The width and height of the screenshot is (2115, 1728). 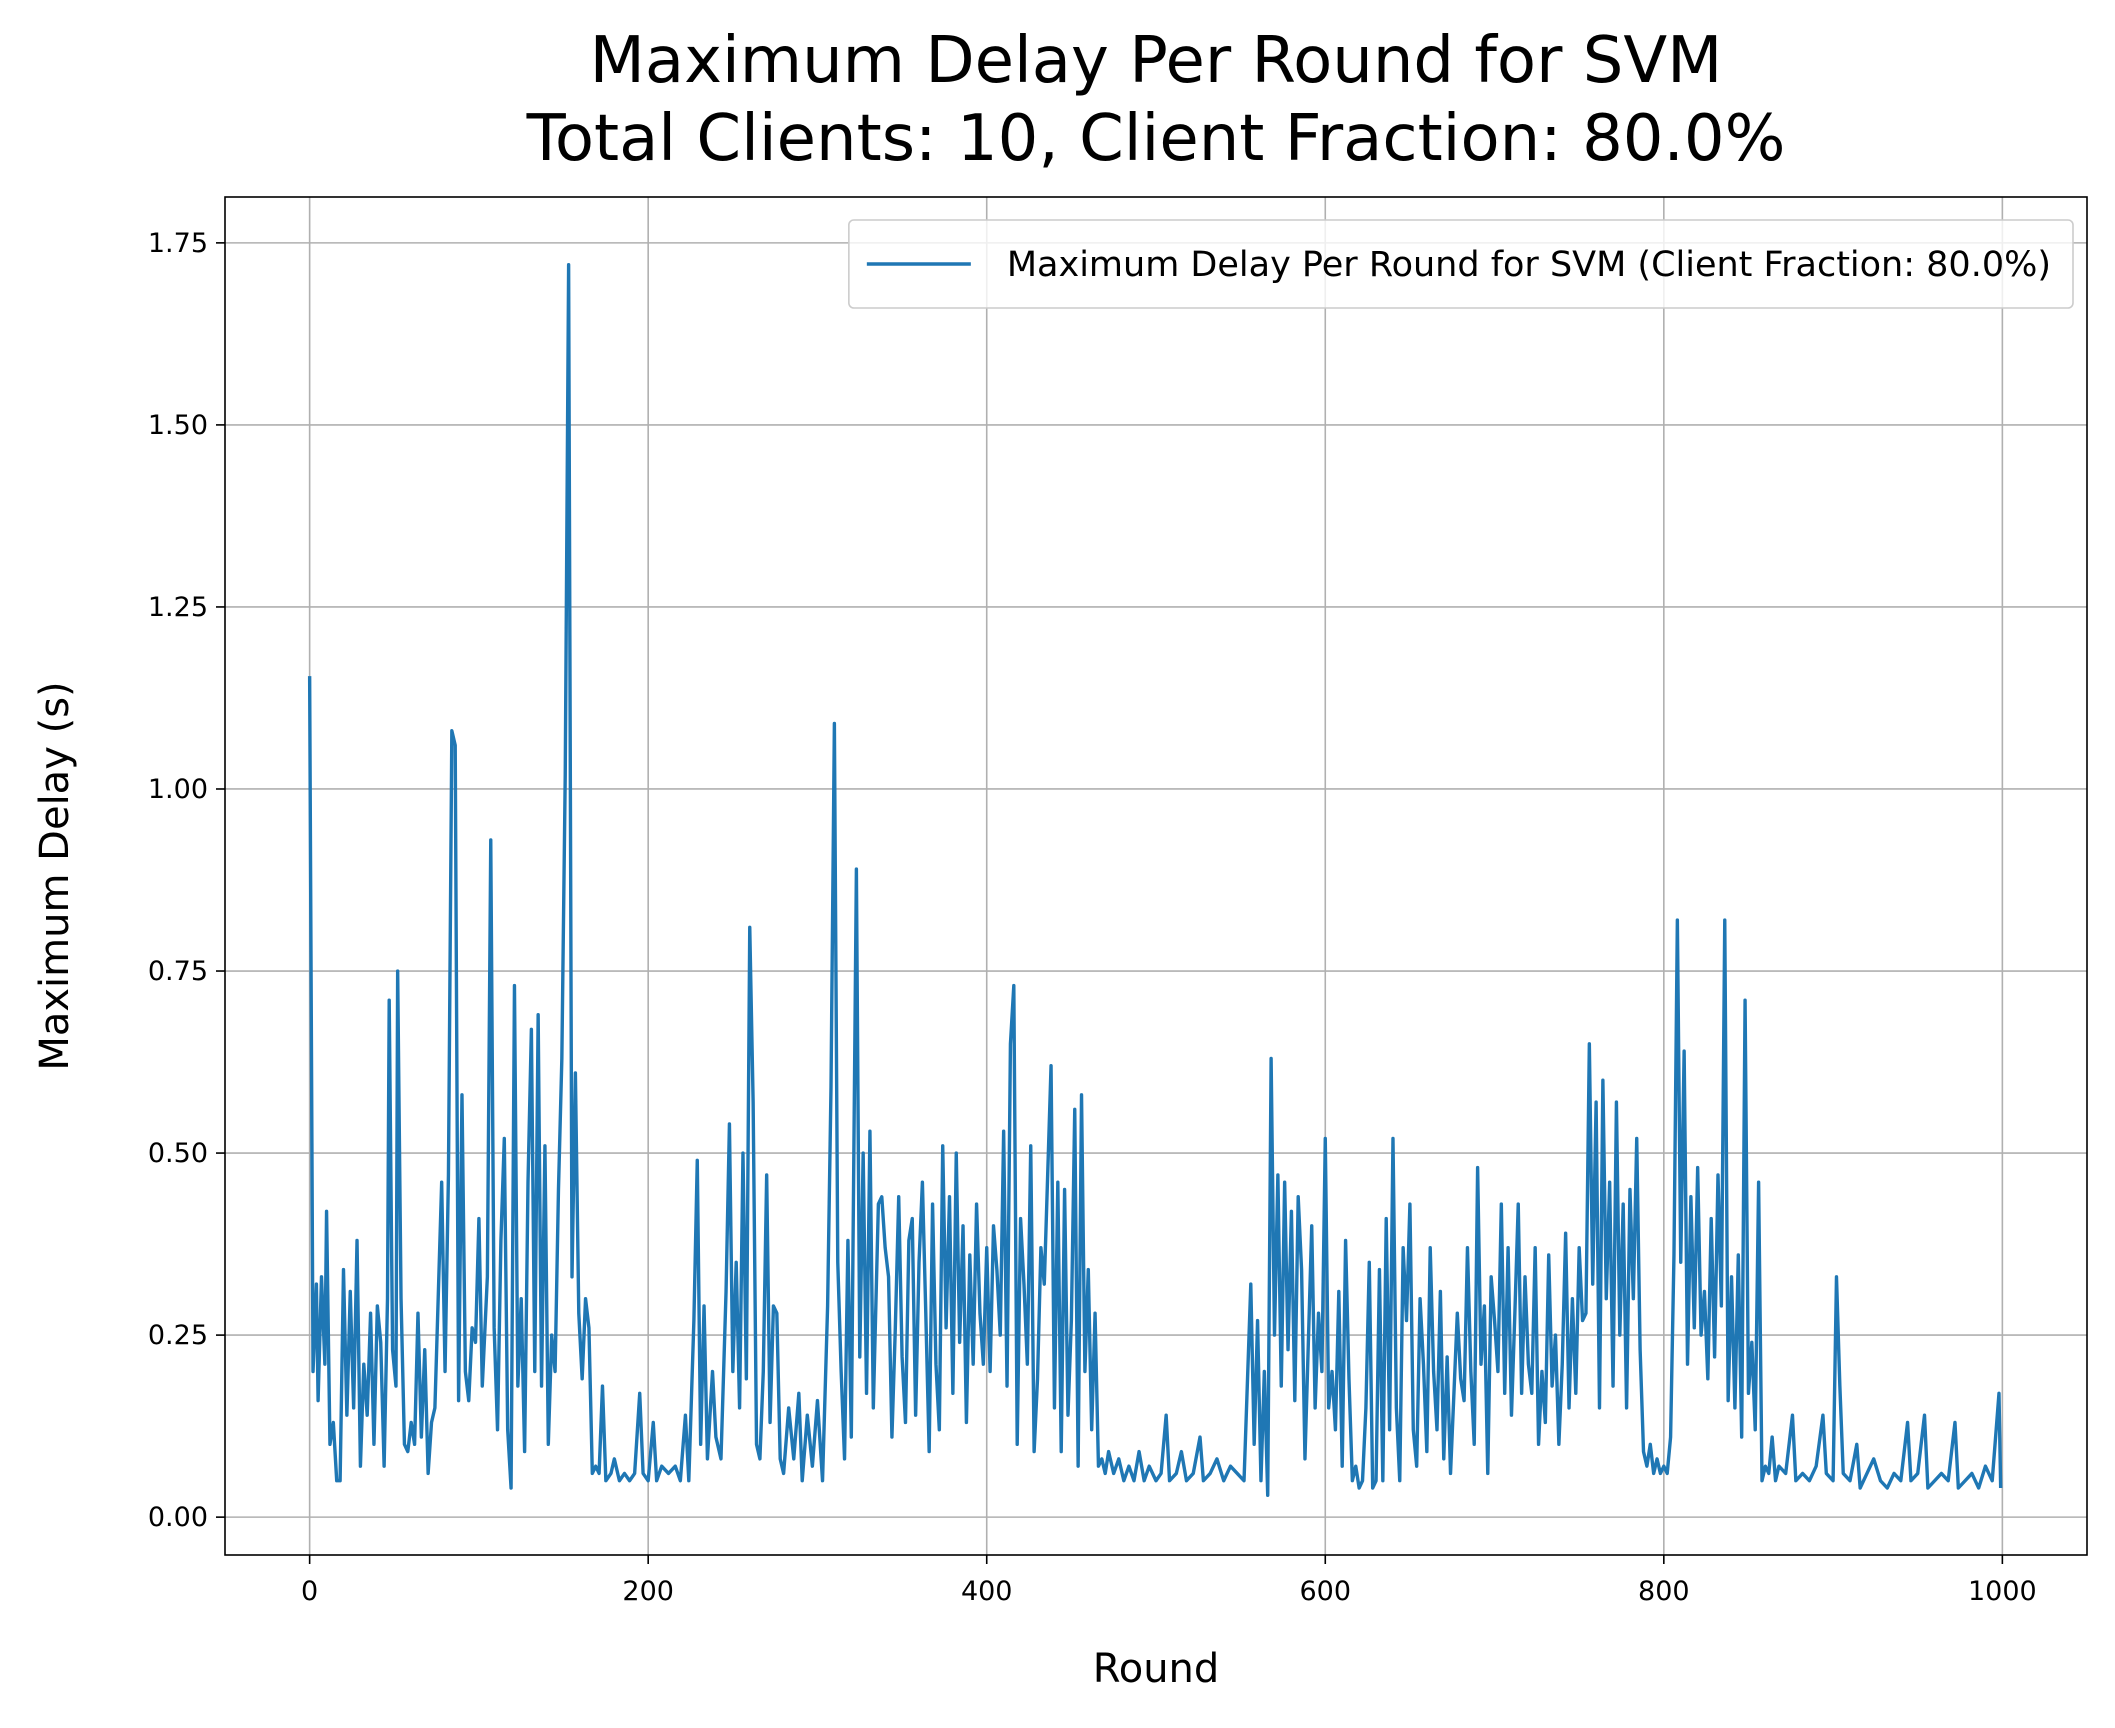 I want to click on y-tick-label: 1.00, so click(x=178, y=789).